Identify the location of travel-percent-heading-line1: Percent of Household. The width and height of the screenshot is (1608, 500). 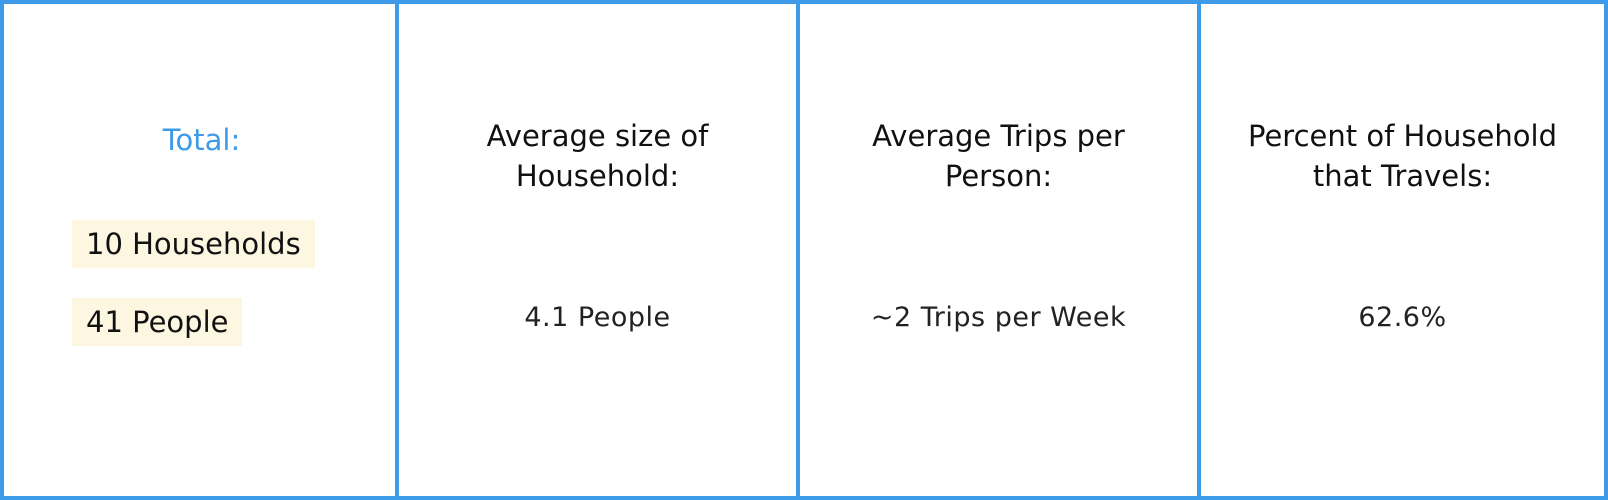
(1402, 136).